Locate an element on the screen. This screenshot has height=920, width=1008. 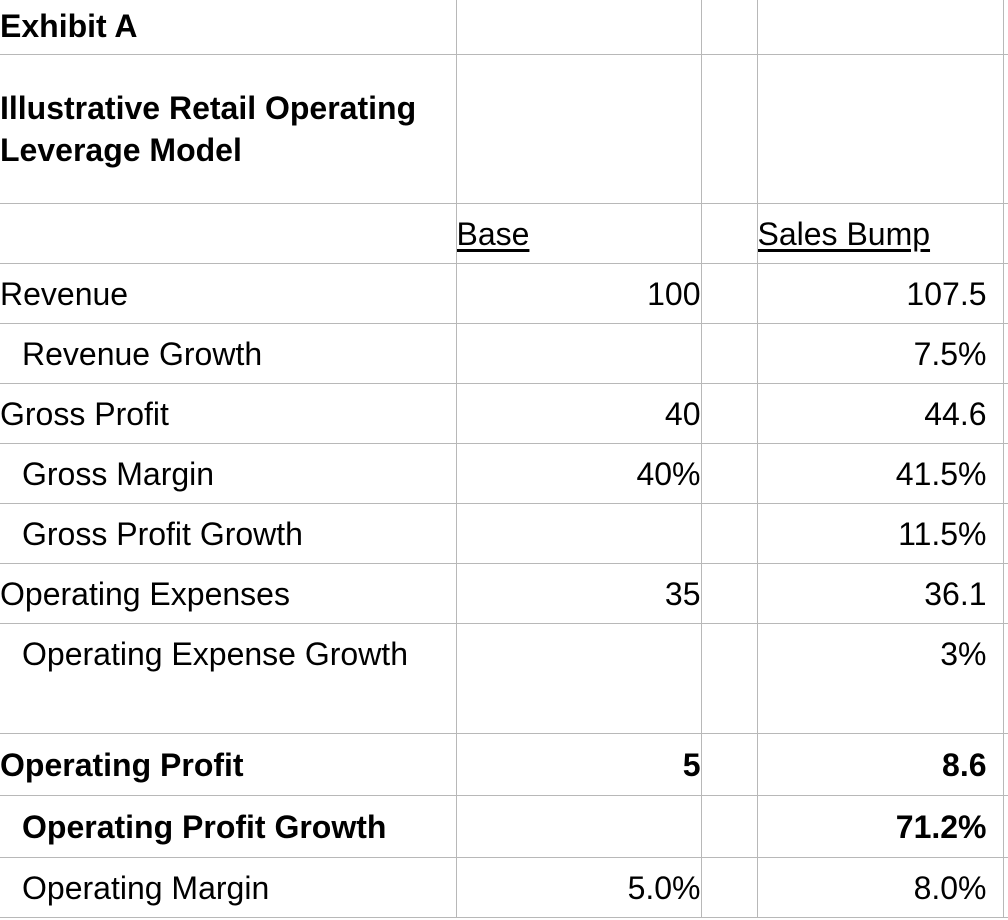
table-row: Revenue Growth 7.5% is located at coordinates (504, 353).